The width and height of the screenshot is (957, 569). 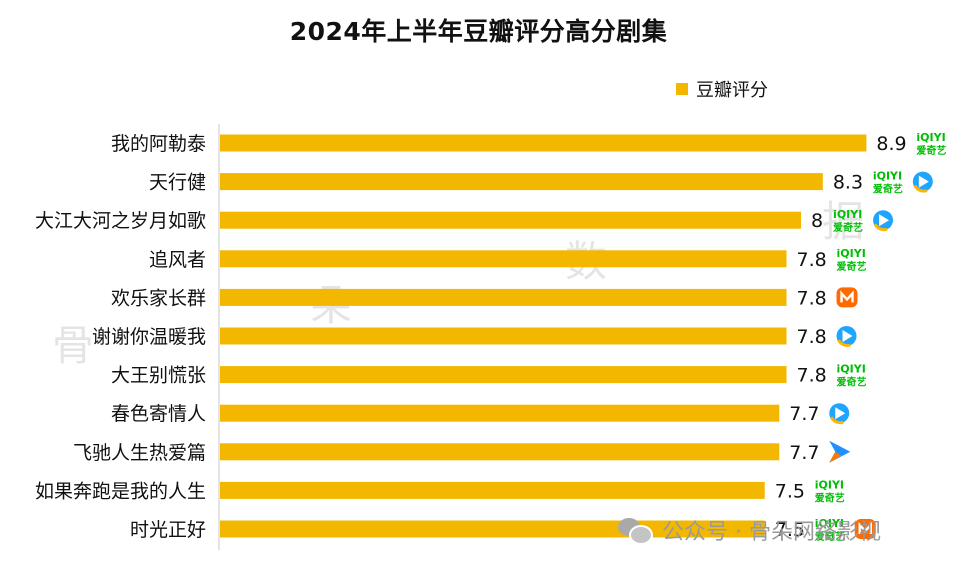 I want to click on category-label: 谢谢你温暖我, so click(x=149, y=337).